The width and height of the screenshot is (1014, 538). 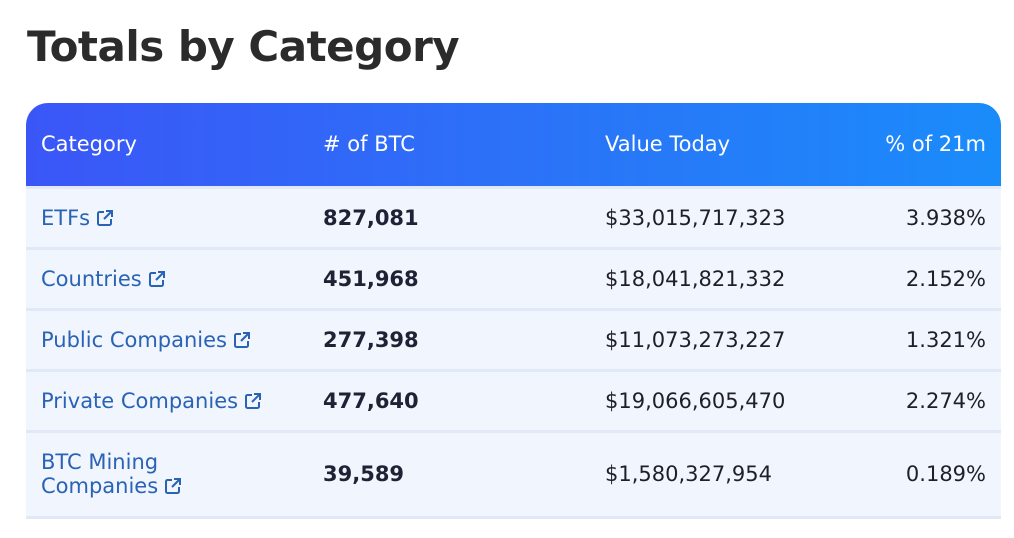 What do you see at coordinates (369, 144) in the screenshot?
I see `header-btc: # of BTC` at bounding box center [369, 144].